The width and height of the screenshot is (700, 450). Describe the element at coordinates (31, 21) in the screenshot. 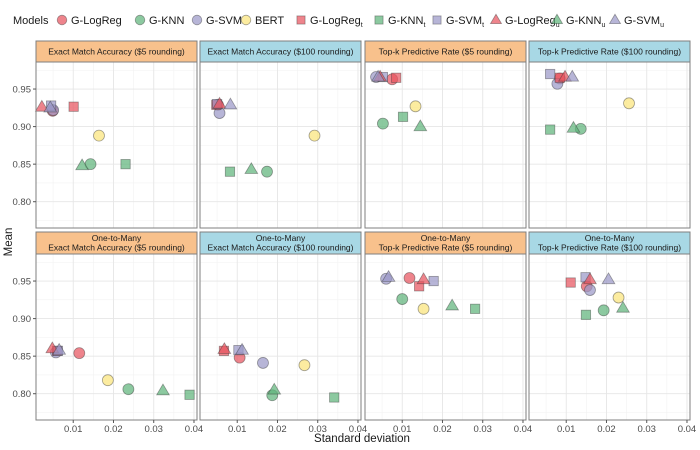

I see `legend-title: Models` at that location.